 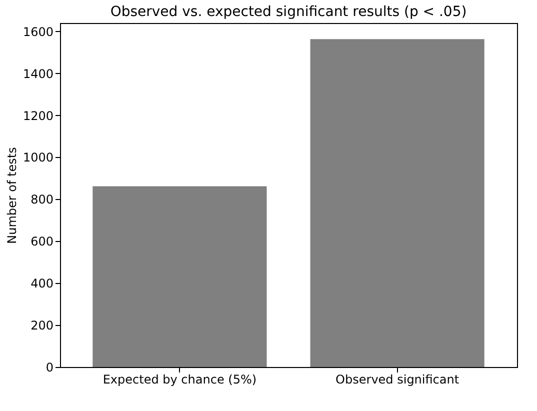 What do you see at coordinates (38, 73) in the screenshot?
I see `y-tick-label: 1400` at bounding box center [38, 73].